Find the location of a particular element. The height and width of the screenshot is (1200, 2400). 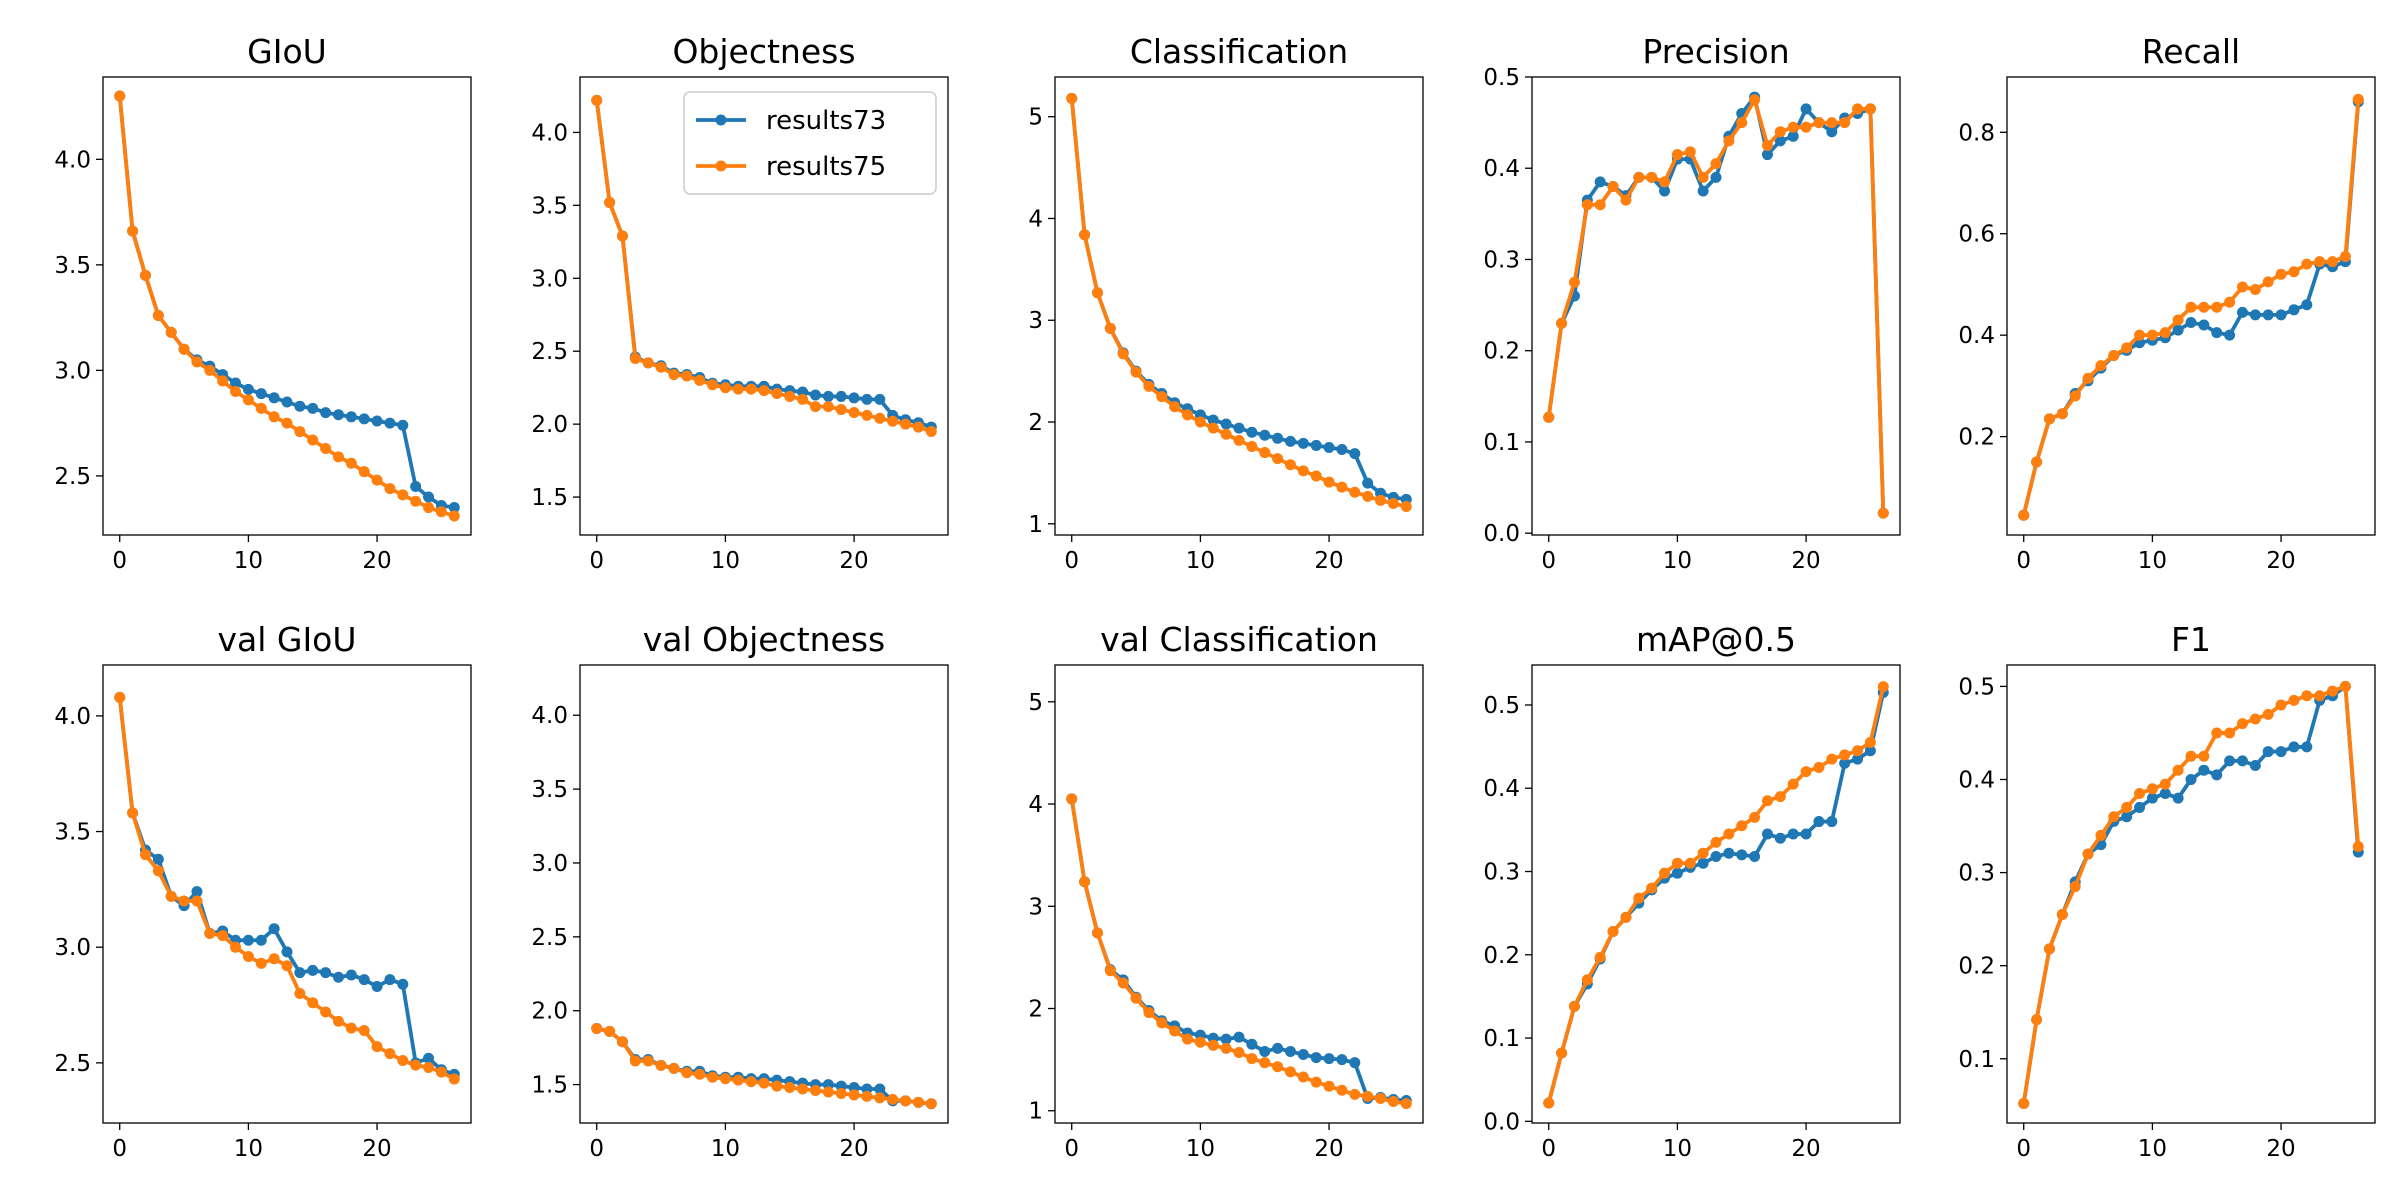

y-tick-label: 5 is located at coordinates (1035, 118).